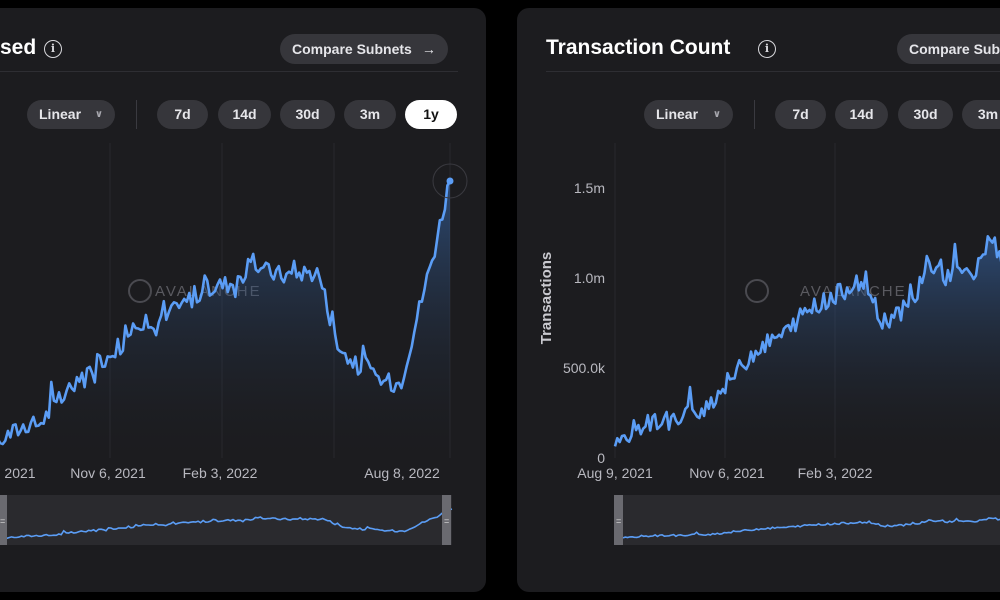 The height and width of the screenshot is (600, 1000). What do you see at coordinates (584, 368) in the screenshot?
I see `y-tick-label: 500.0k` at bounding box center [584, 368].